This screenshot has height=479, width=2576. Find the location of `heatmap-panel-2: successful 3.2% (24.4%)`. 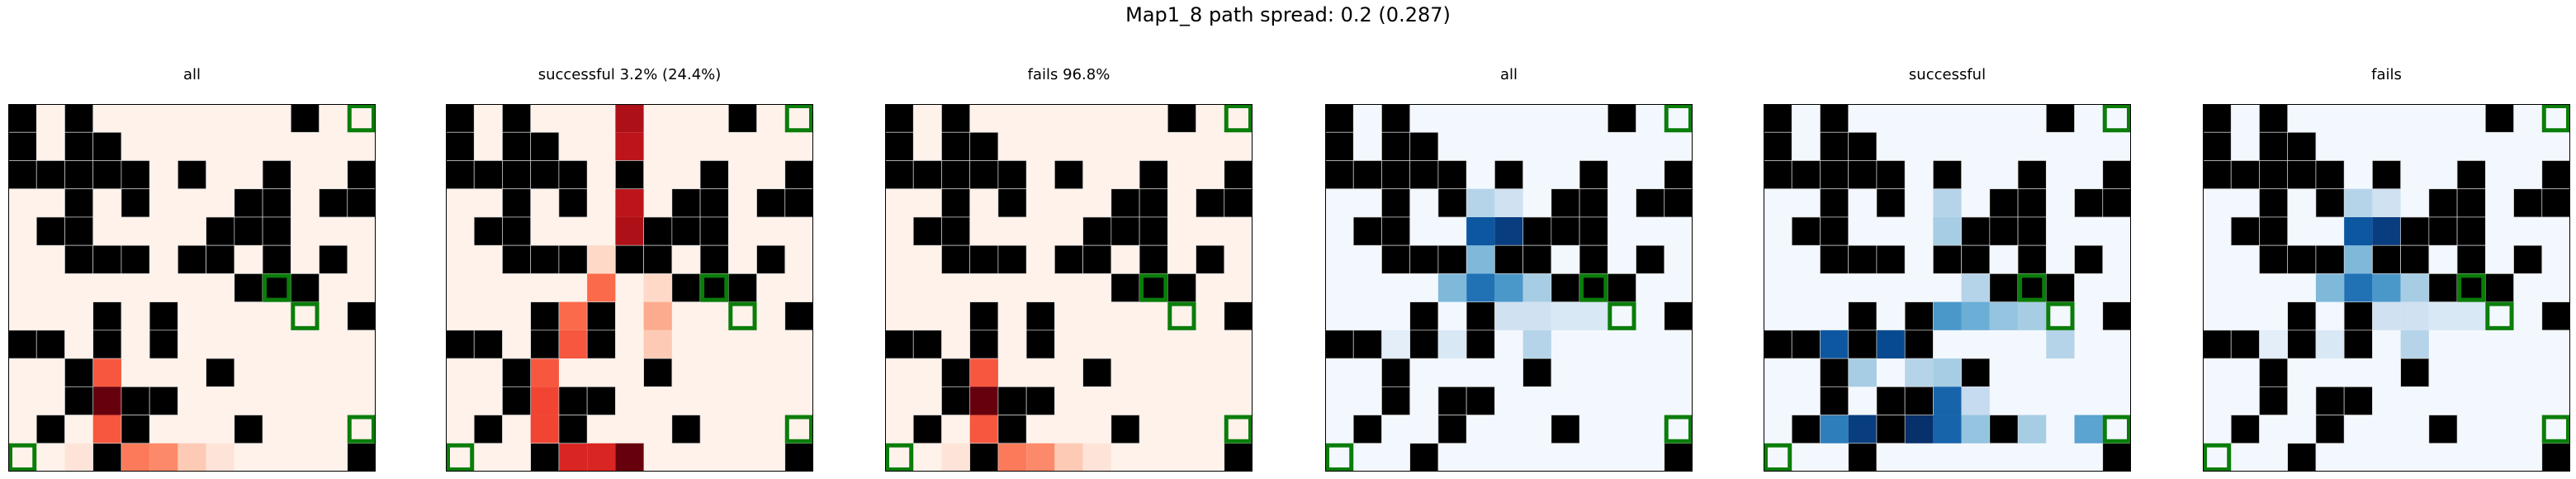

heatmap-panel-2: successful 3.2% (24.4%) is located at coordinates (629, 239).